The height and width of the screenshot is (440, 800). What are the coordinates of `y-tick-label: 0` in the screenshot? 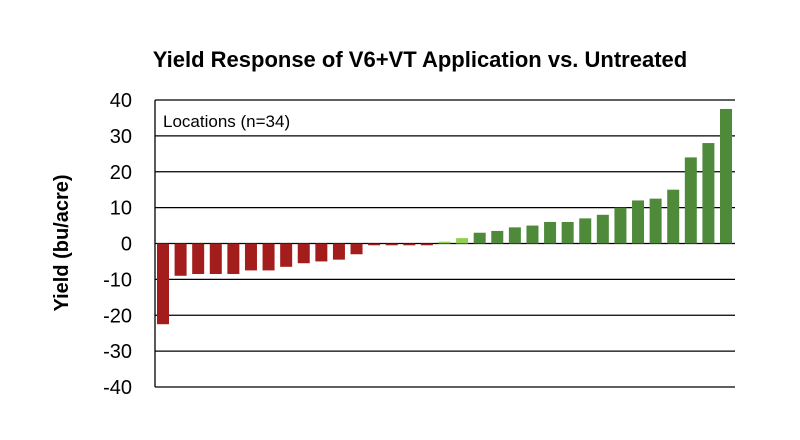 It's located at (126, 245).